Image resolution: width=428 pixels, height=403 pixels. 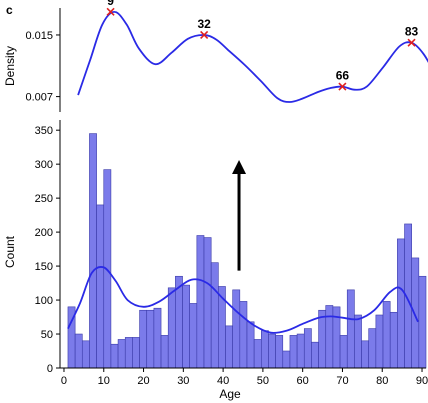 I want to click on histogram-x-tick-label: 0, so click(x=64, y=381).